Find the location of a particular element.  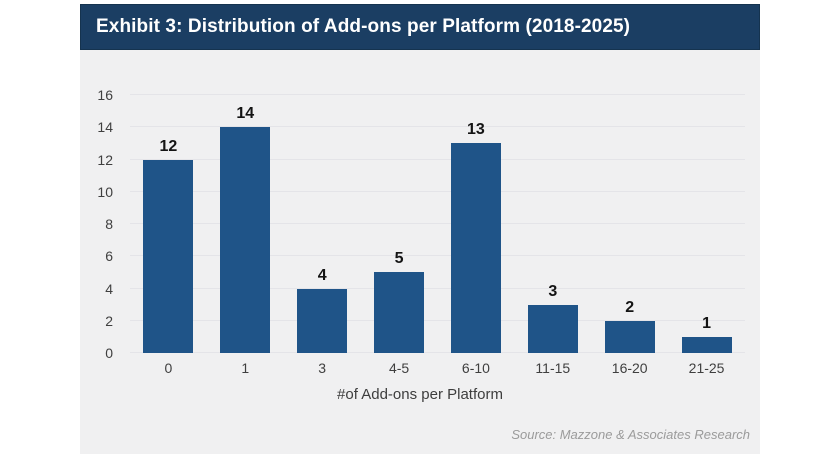

bar-slot: 1 is located at coordinates (706, 224).